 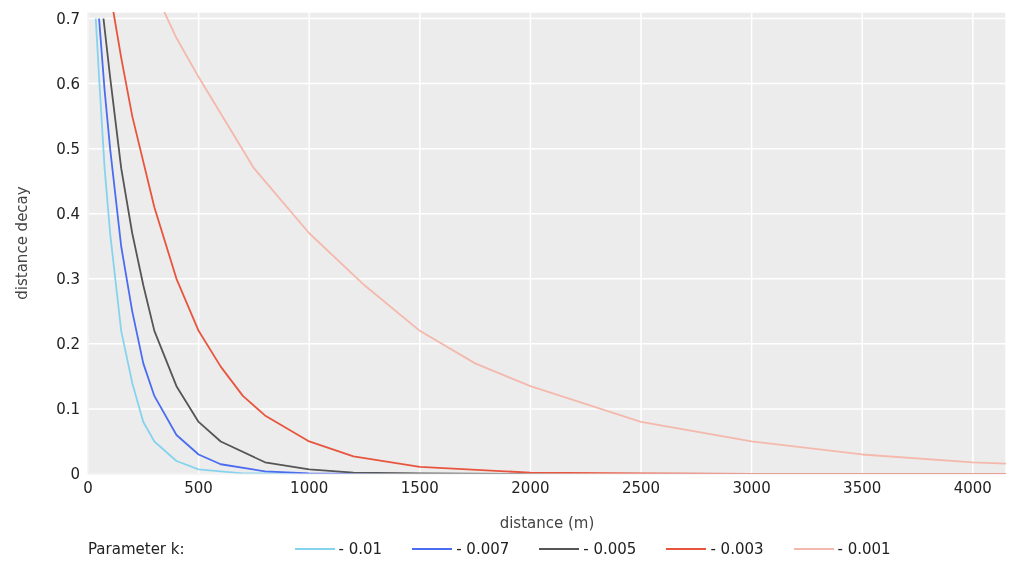 What do you see at coordinates (68, 18) in the screenshot?
I see `y-tick-label: 0.7` at bounding box center [68, 18].